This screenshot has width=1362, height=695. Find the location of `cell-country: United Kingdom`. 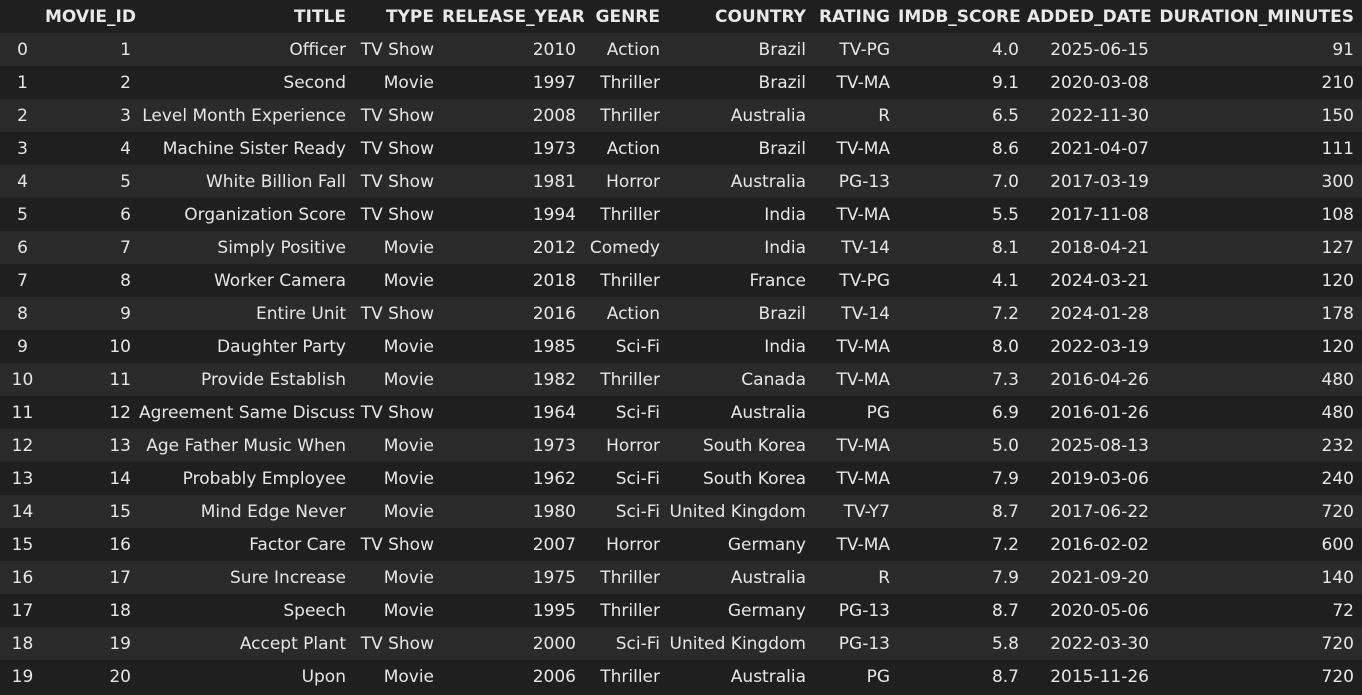

cell-country: United Kingdom is located at coordinates (737, 643).